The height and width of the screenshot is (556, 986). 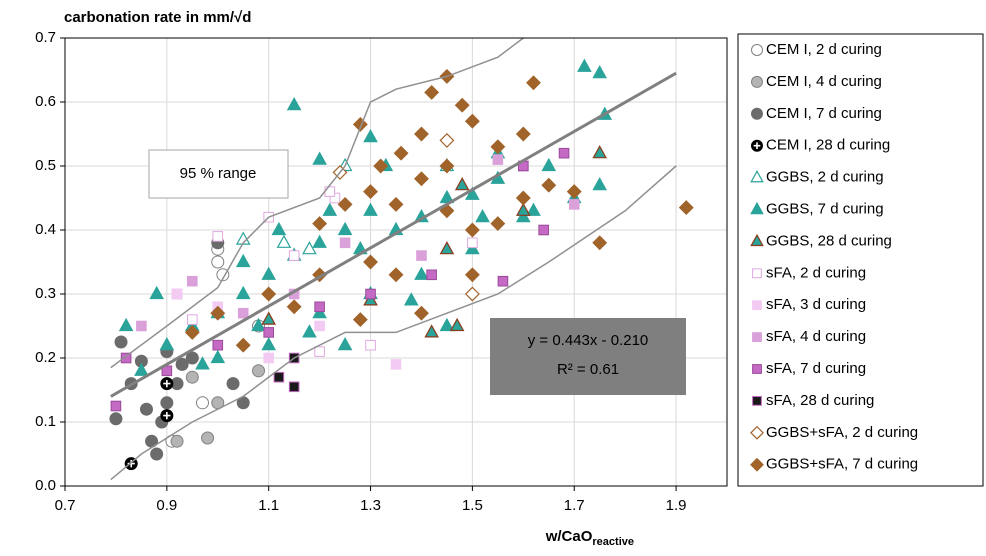 I want to click on legend-label: GGBS+sFA, 2 d curing, so click(x=842, y=432).